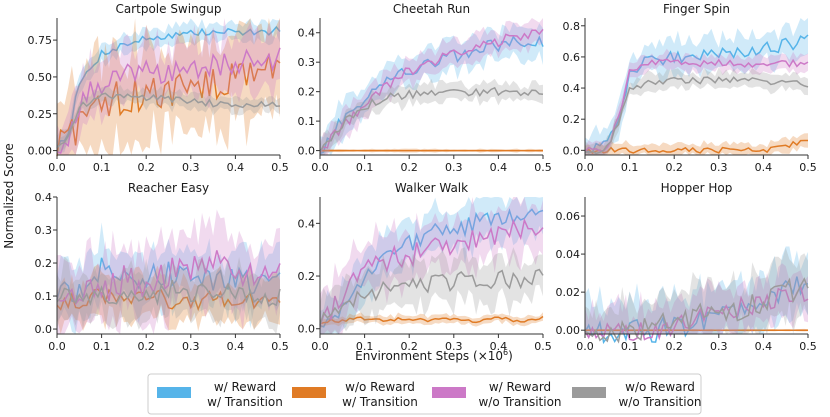  What do you see at coordinates (510, 356) in the screenshot?
I see `x-axis-label-close: )` at bounding box center [510, 356].